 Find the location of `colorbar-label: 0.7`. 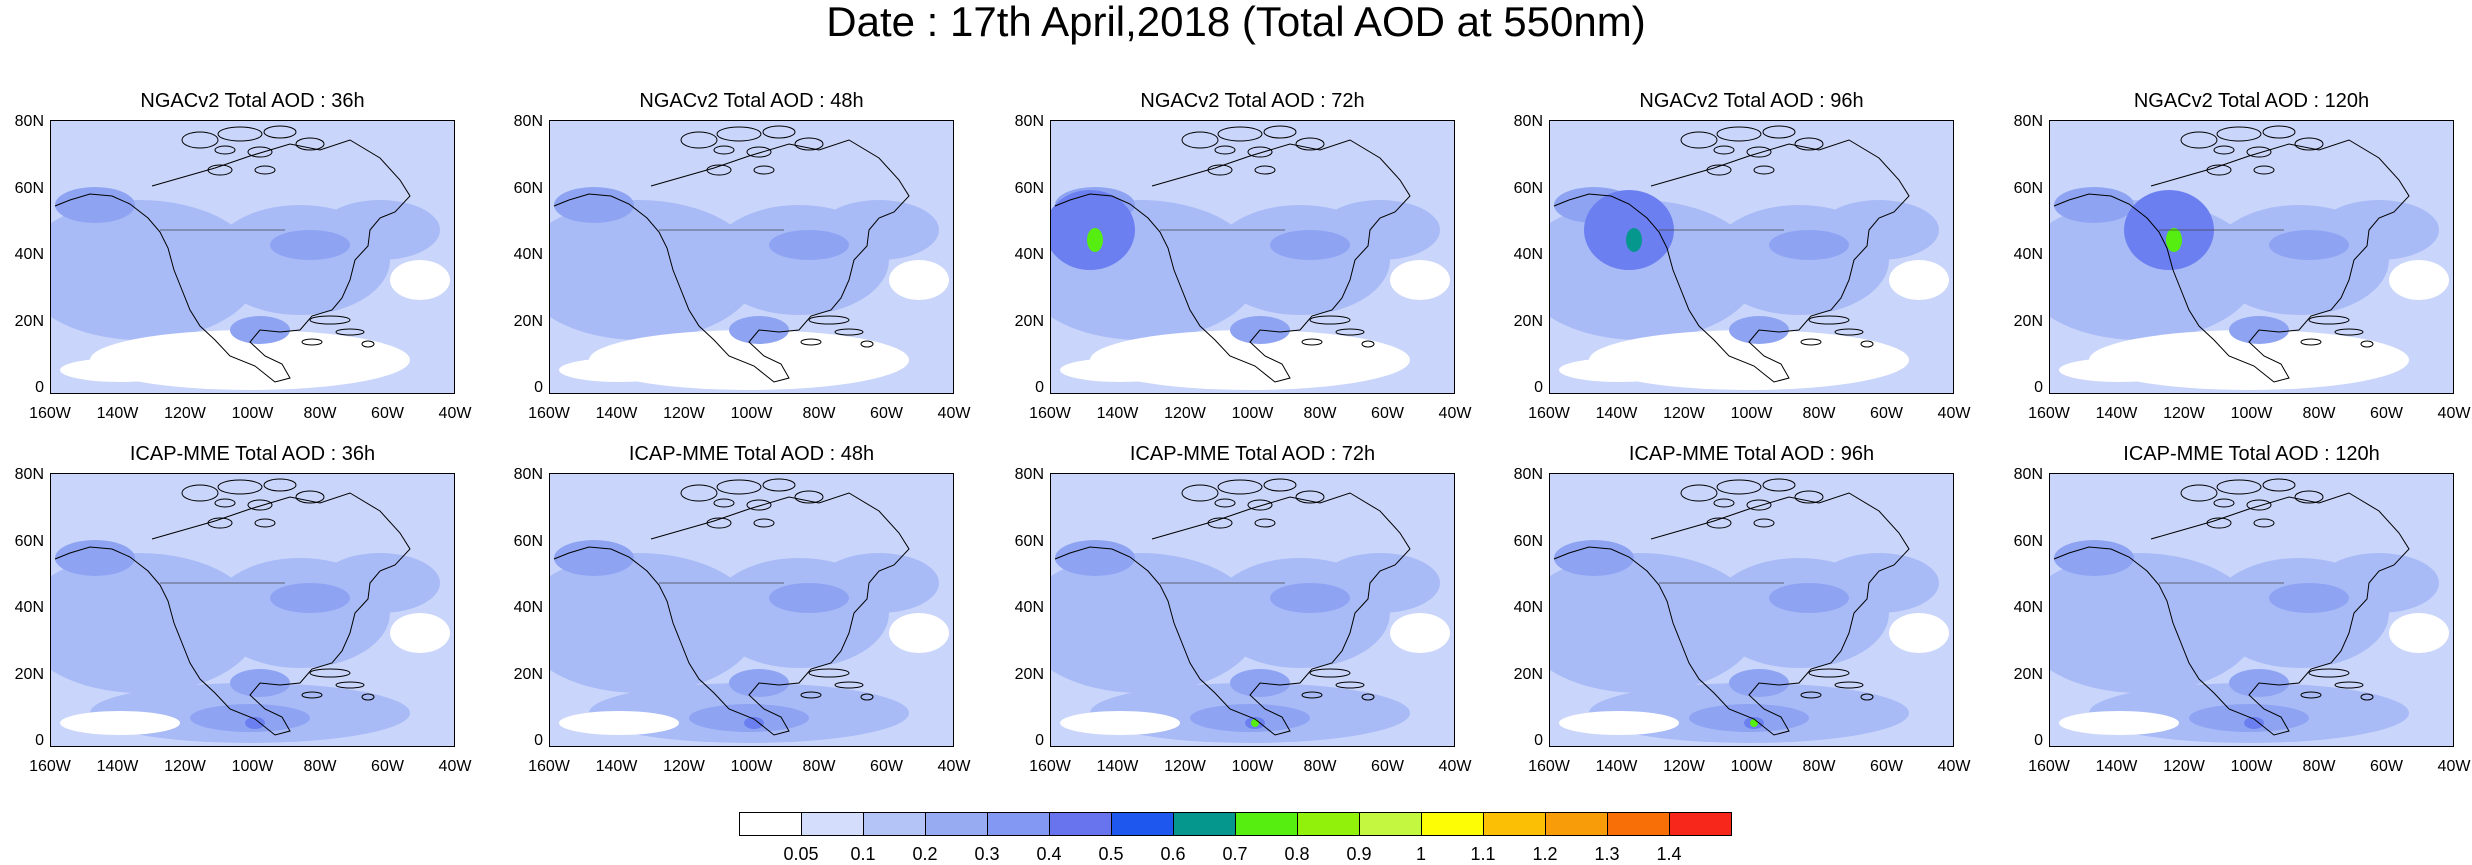

colorbar-label: 0.7 is located at coordinates (1235, 854).